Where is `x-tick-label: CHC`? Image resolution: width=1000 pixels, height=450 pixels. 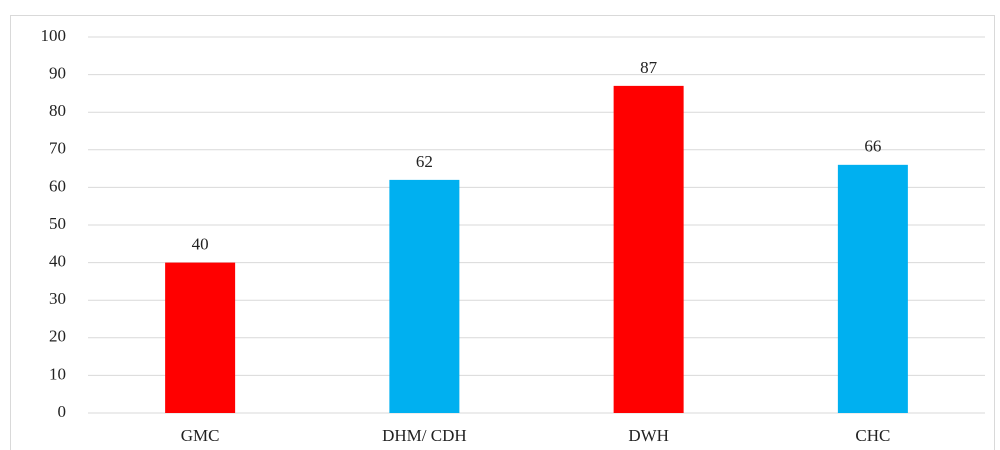
x-tick-label: CHC is located at coordinates (872, 435).